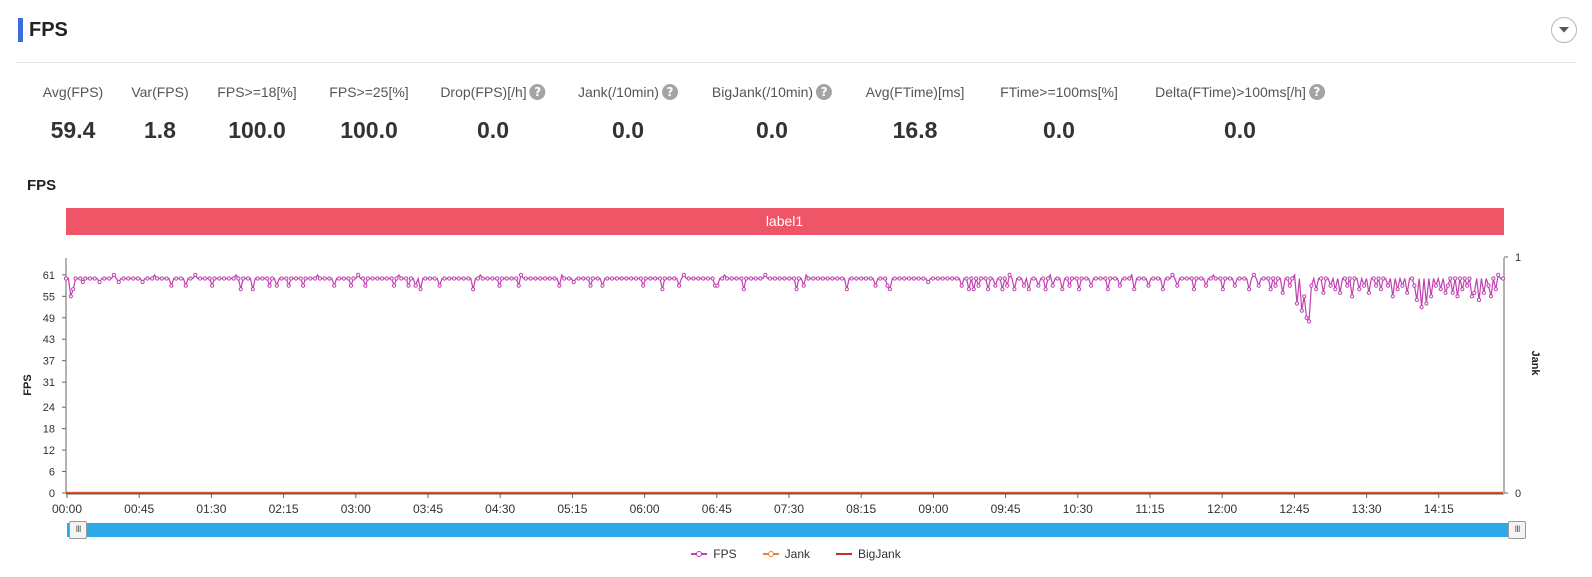 Image resolution: width=1592 pixels, height=577 pixels. I want to click on legend-item-bigjank: BigJank, so click(868, 554).